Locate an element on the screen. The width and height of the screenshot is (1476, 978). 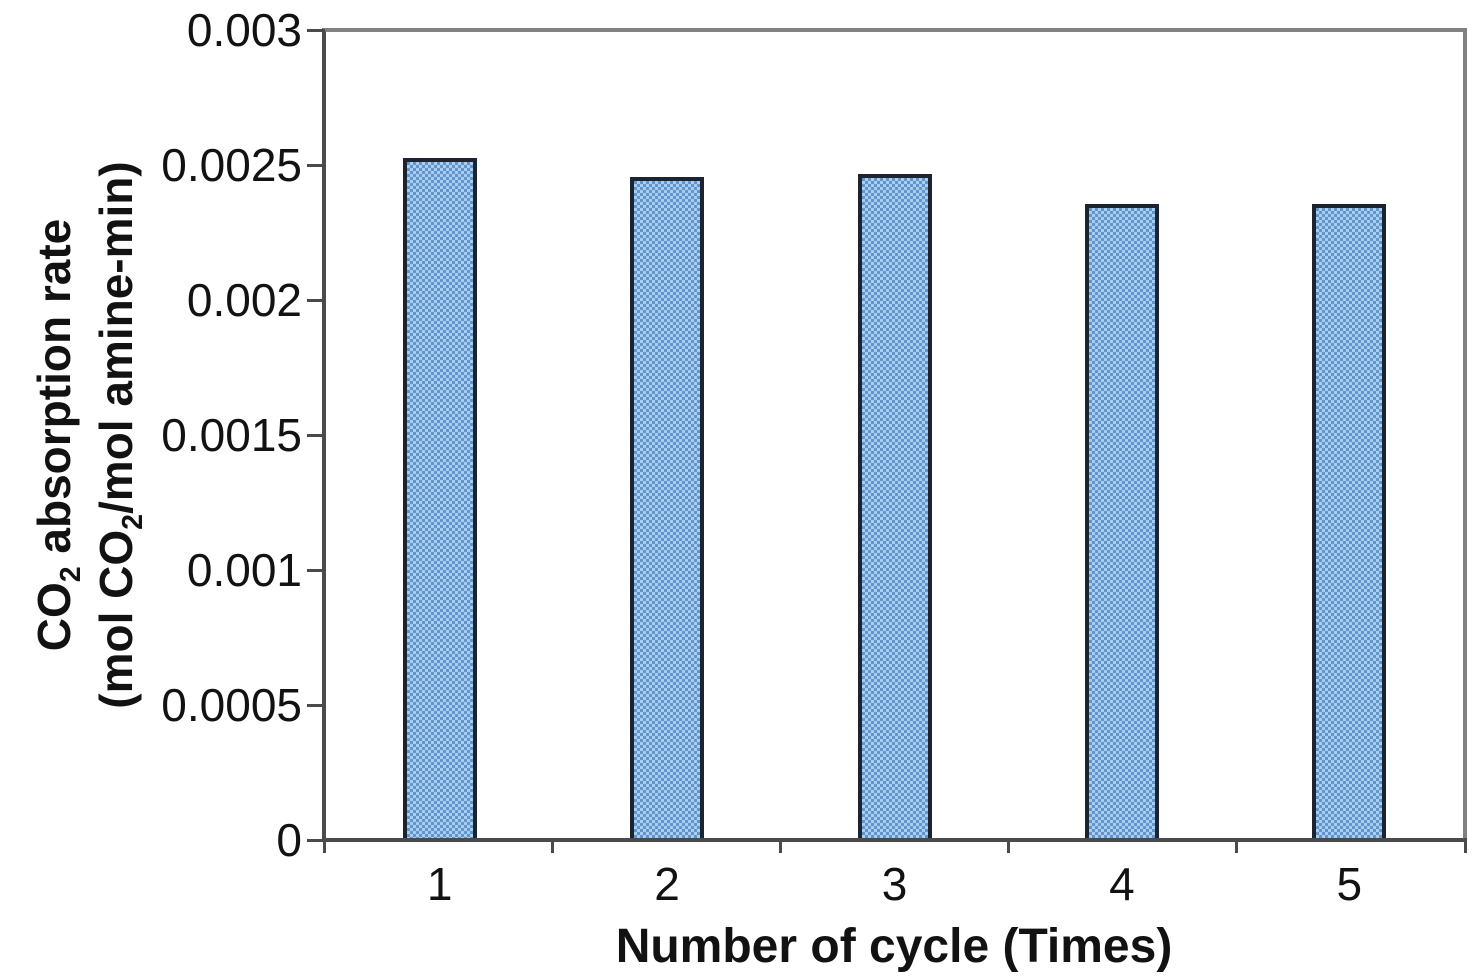
y-tick-label: 0.0025 is located at coordinates (231, 165).